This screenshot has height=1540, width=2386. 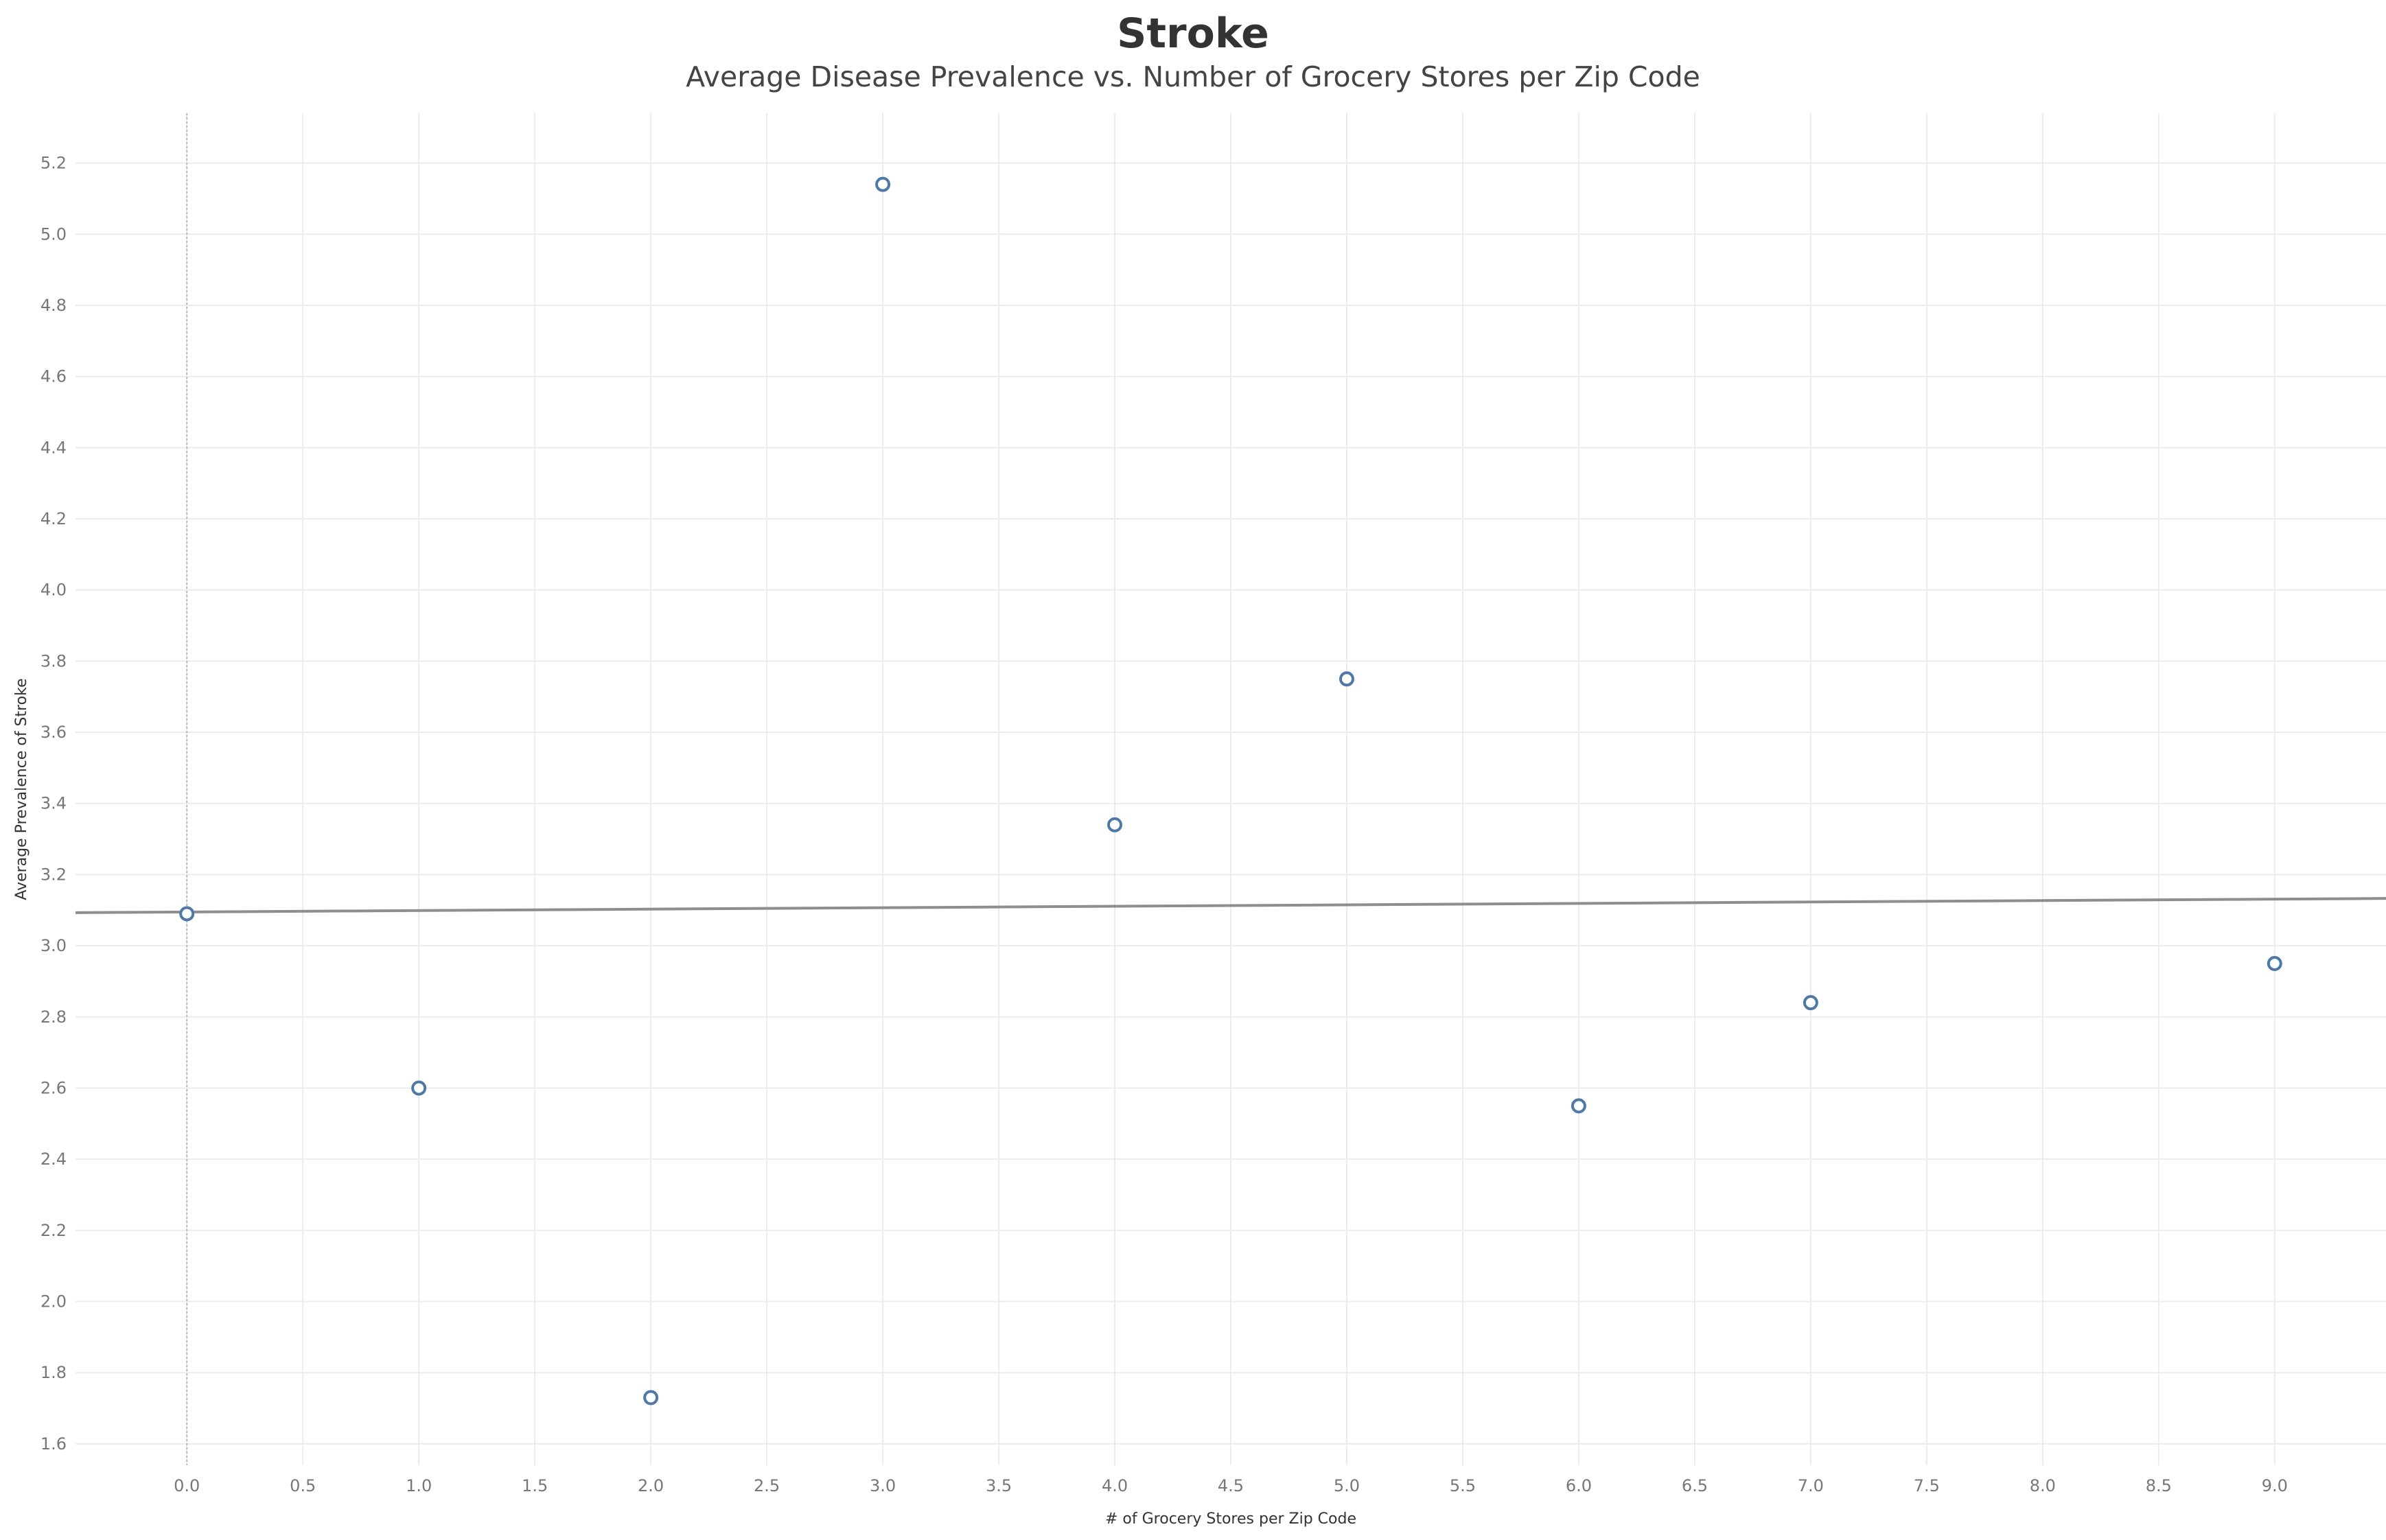 What do you see at coordinates (883, 1485) in the screenshot?
I see `x-tick-label: 3.0` at bounding box center [883, 1485].